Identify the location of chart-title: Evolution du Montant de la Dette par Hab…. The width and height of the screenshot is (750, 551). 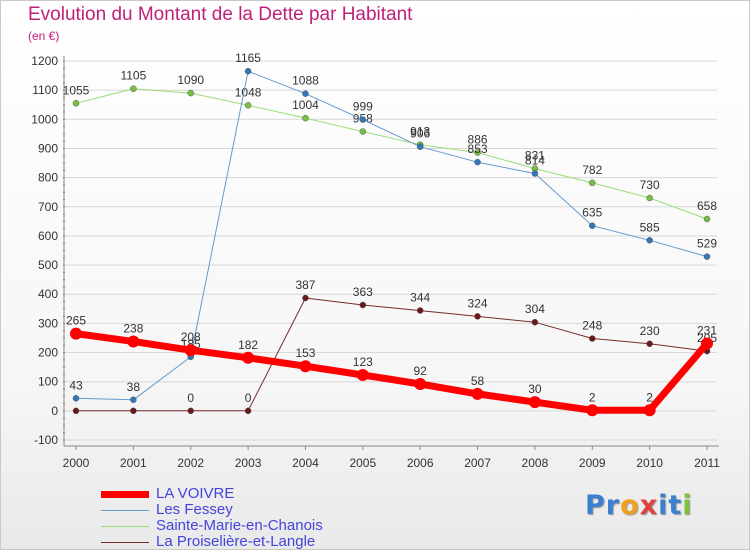
(220, 14).